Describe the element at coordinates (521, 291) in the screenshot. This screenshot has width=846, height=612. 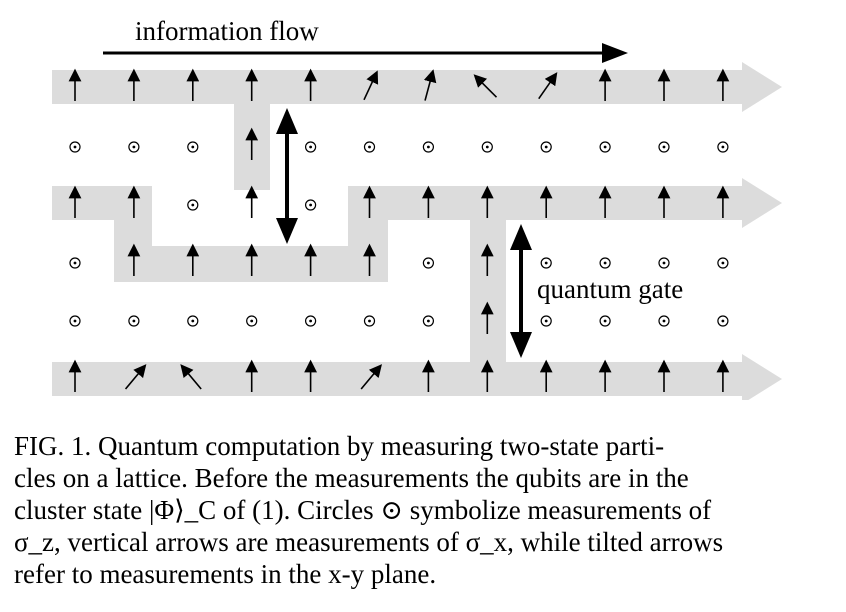
I see `double-arrow-gate` at that location.